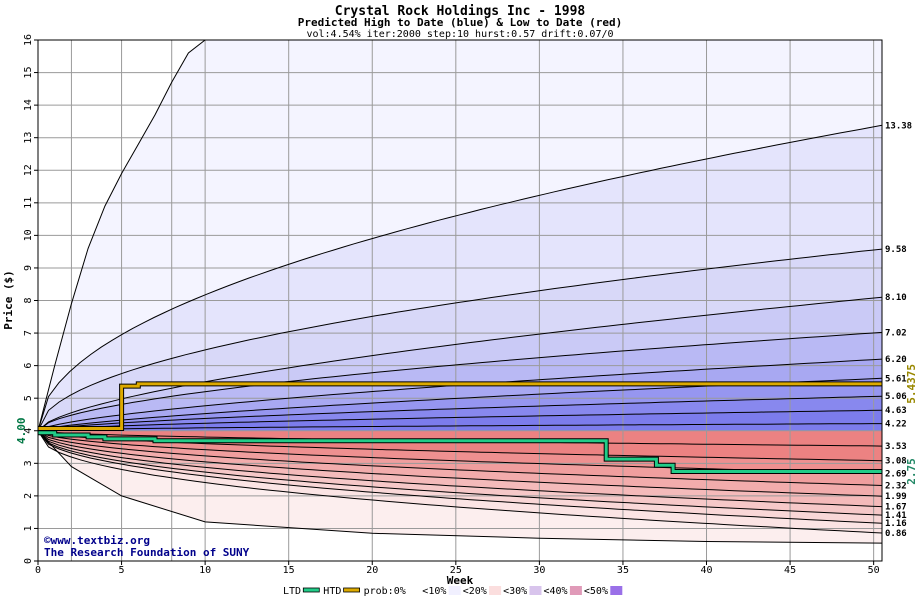 This screenshot has width=920, height=600. Describe the element at coordinates (28, 268) in the screenshot. I see `y-tick-label: 9` at that location.